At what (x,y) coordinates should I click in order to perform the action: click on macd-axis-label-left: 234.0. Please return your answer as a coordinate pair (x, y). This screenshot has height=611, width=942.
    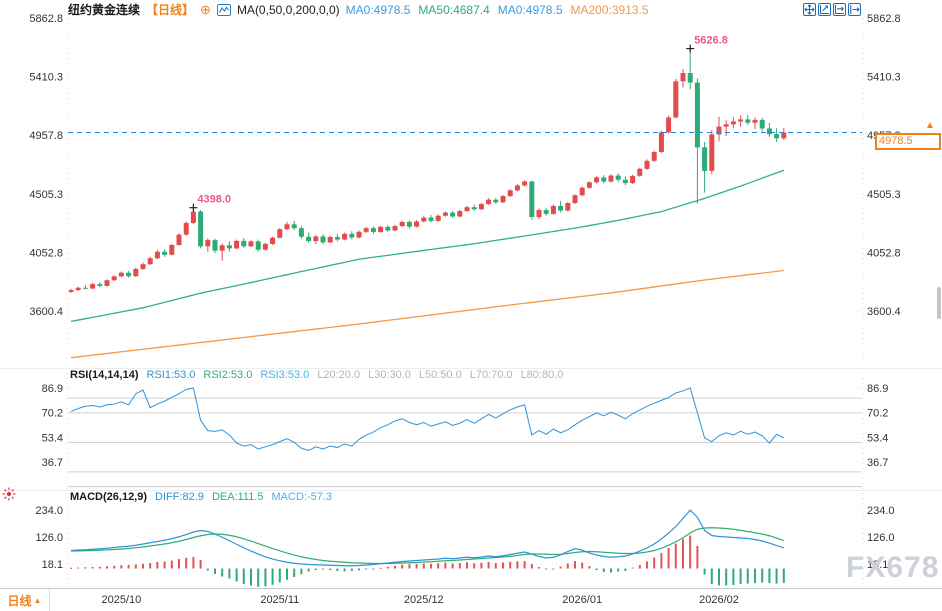
    Looking at the image, I should click on (49, 511).